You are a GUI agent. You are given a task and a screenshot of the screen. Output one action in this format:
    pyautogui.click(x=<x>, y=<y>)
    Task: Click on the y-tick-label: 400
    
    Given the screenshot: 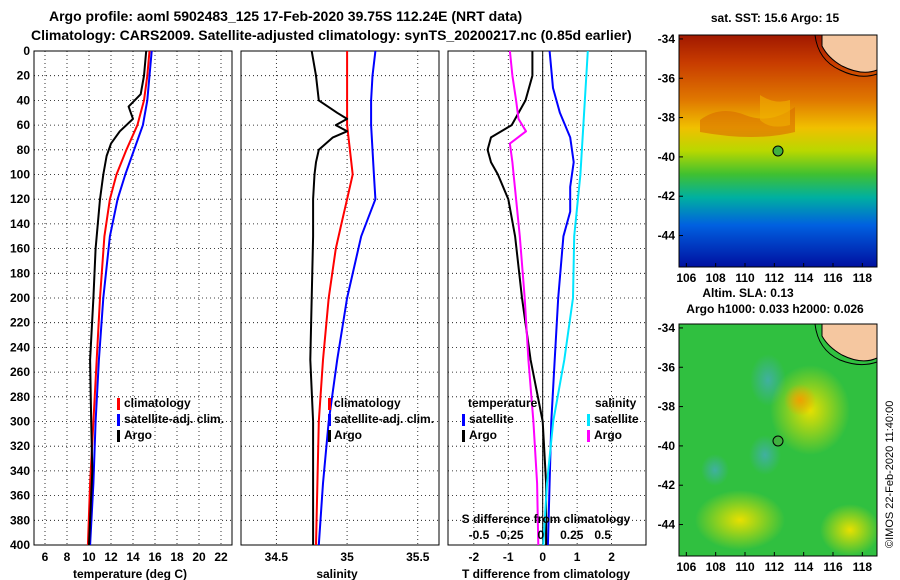 What is the action you would take?
    pyautogui.click(x=20, y=545)
    